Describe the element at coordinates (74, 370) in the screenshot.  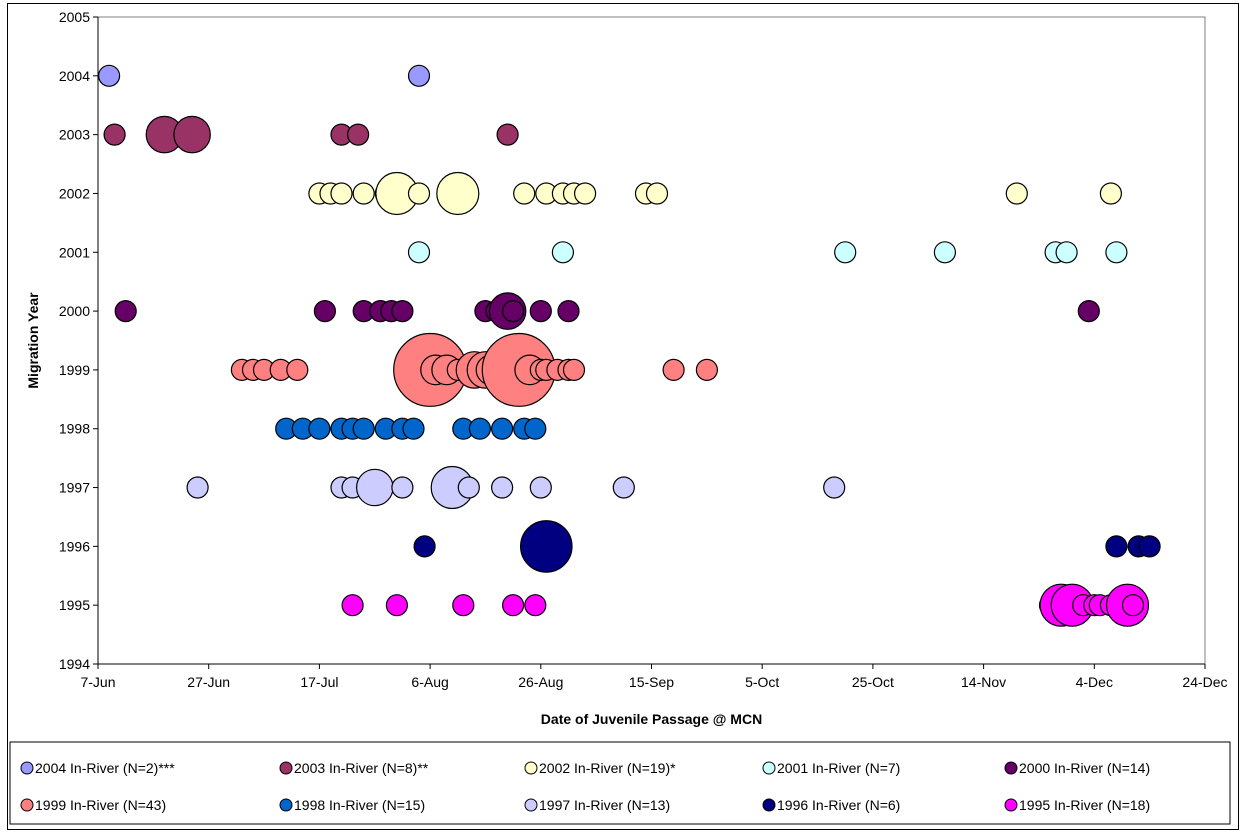
I see `y-tick-label: 1999` at that location.